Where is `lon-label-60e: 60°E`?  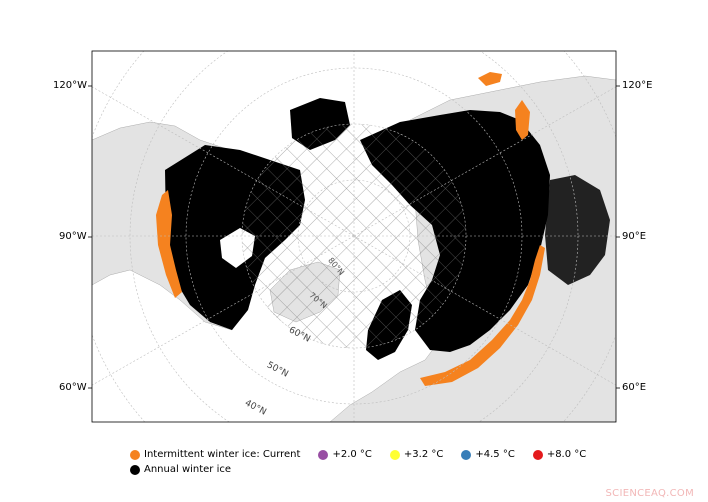
lon-label-60e: 60°E is located at coordinates (634, 387).